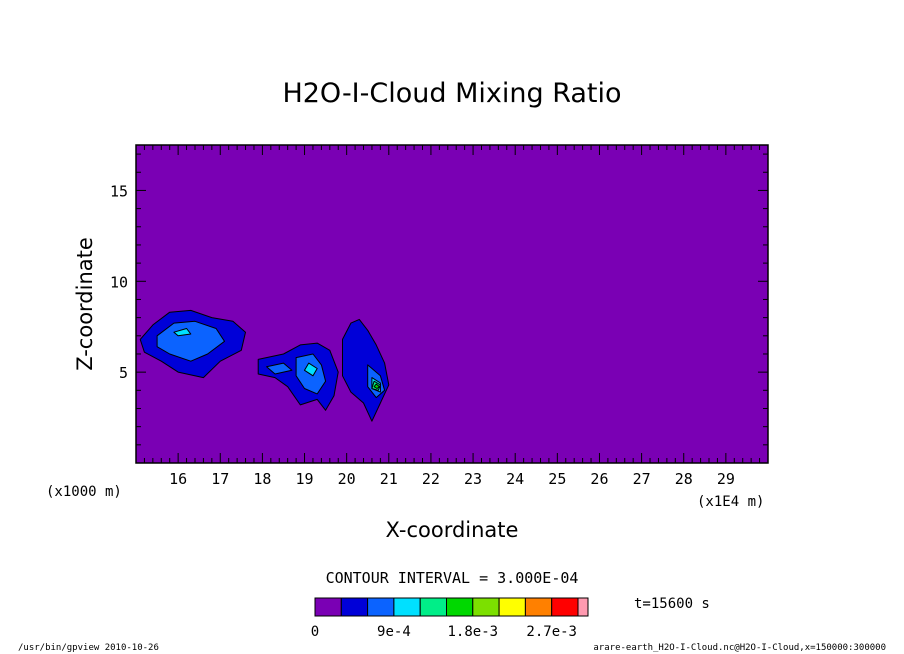  Describe the element at coordinates (672, 604) in the screenshot. I see `time-label: t=15600 s` at that location.